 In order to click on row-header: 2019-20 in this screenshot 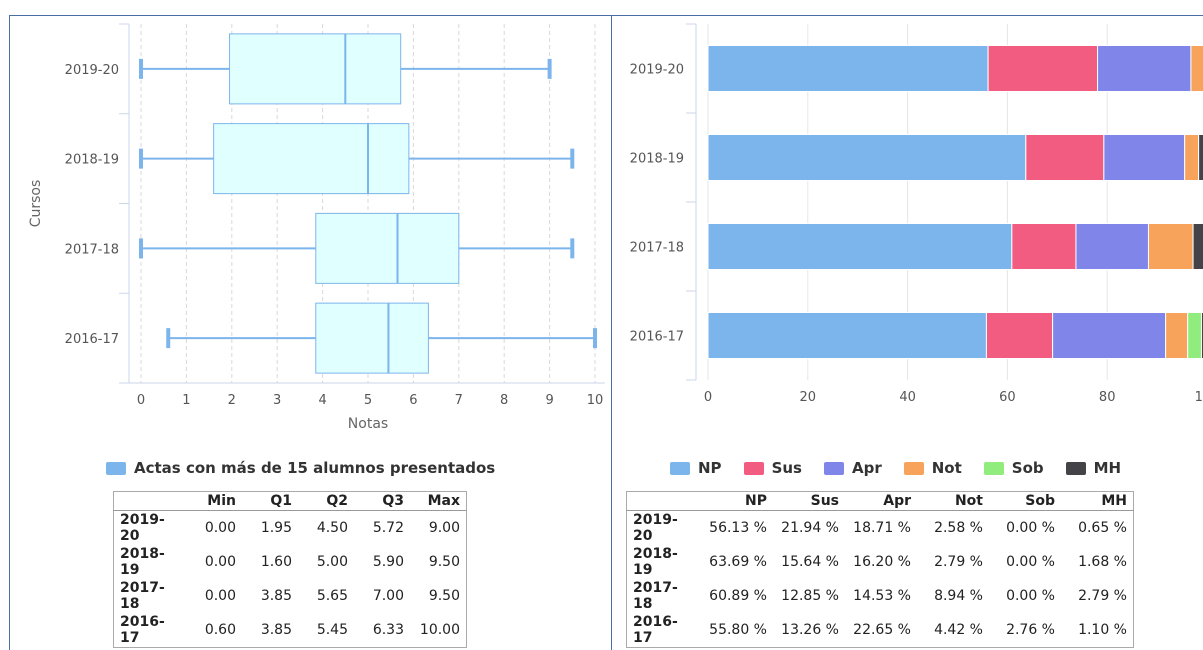, I will do `click(655, 528)`.